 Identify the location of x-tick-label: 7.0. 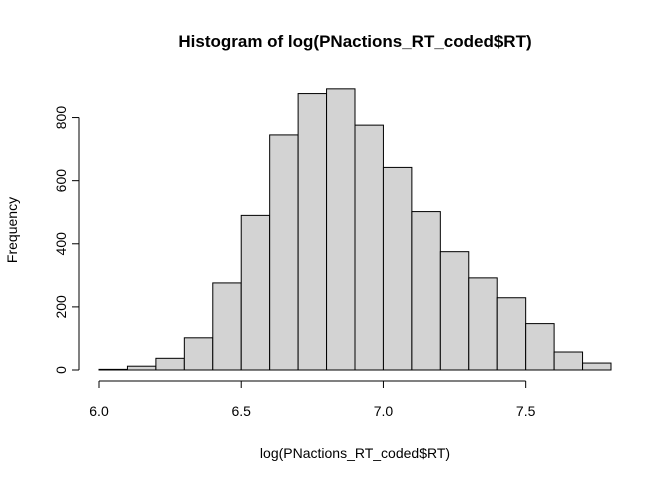
(384, 411).